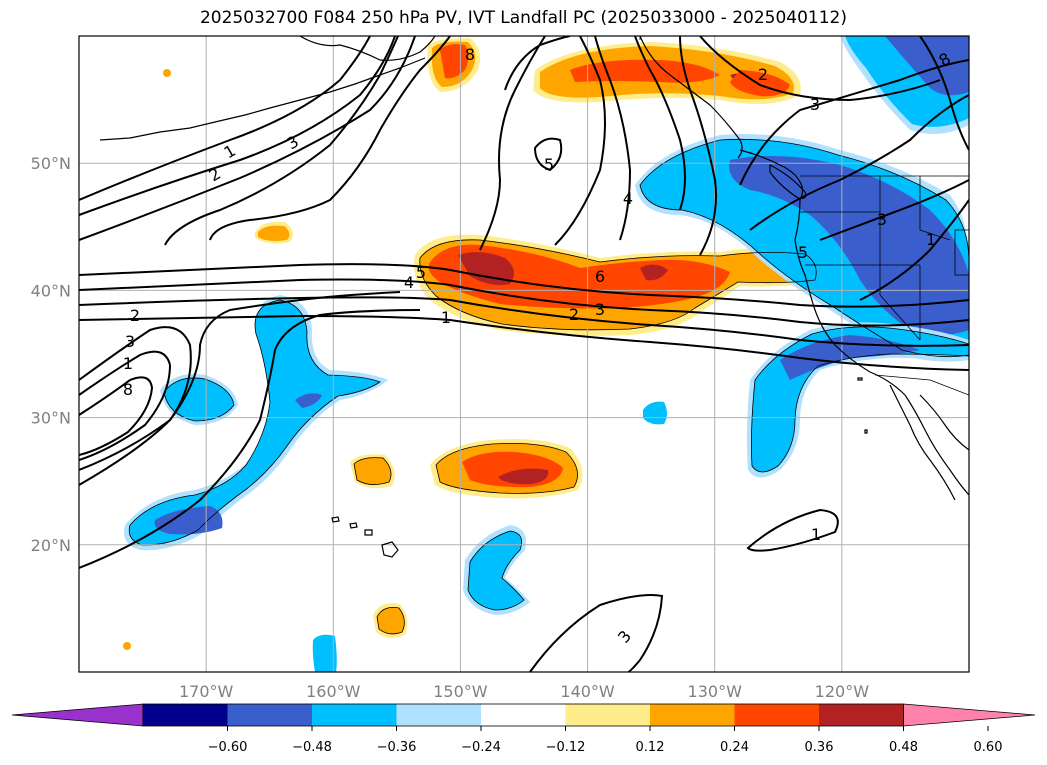  Describe the element at coordinates (333, 691) in the screenshot. I see `lon-tick-label: 160°W` at that location.